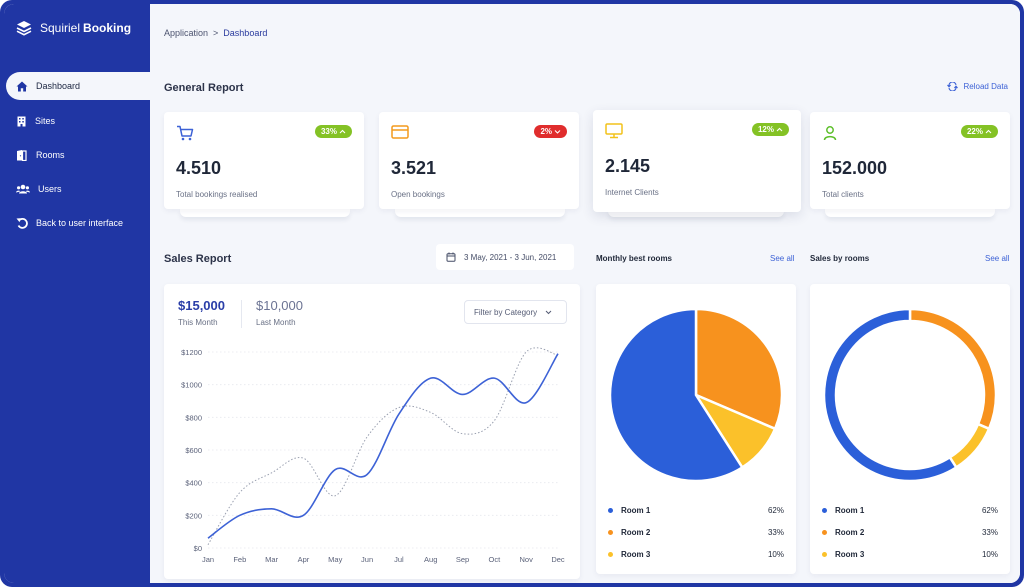 The width and height of the screenshot is (1024, 587). I want to click on last-month-value: $10,000, so click(279, 305).